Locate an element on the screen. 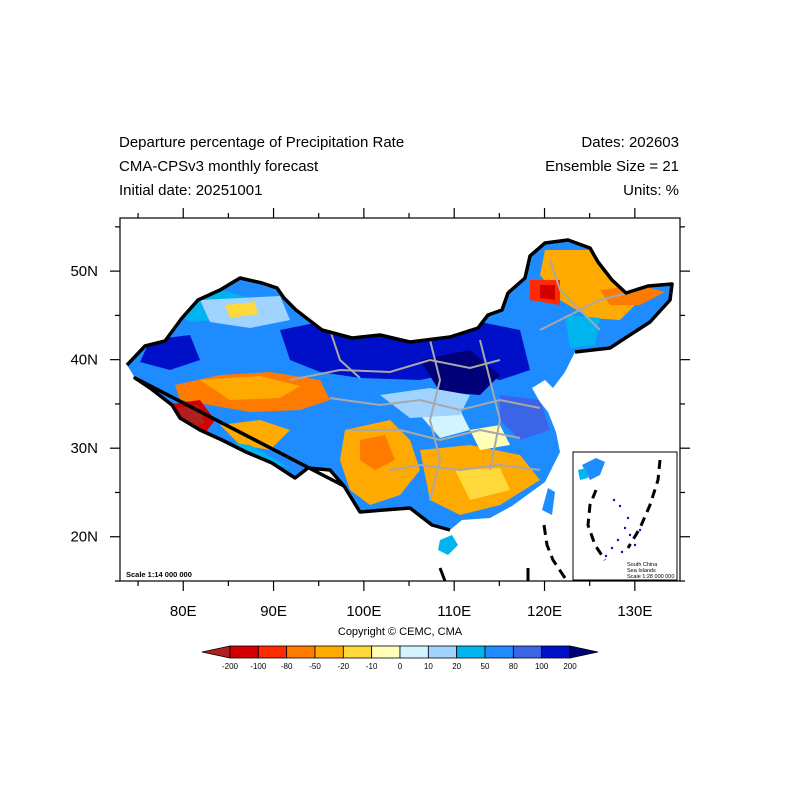 This screenshot has height=800, width=800. model-name: CMA-CPSv3 monthly forecast is located at coordinates (219, 166).